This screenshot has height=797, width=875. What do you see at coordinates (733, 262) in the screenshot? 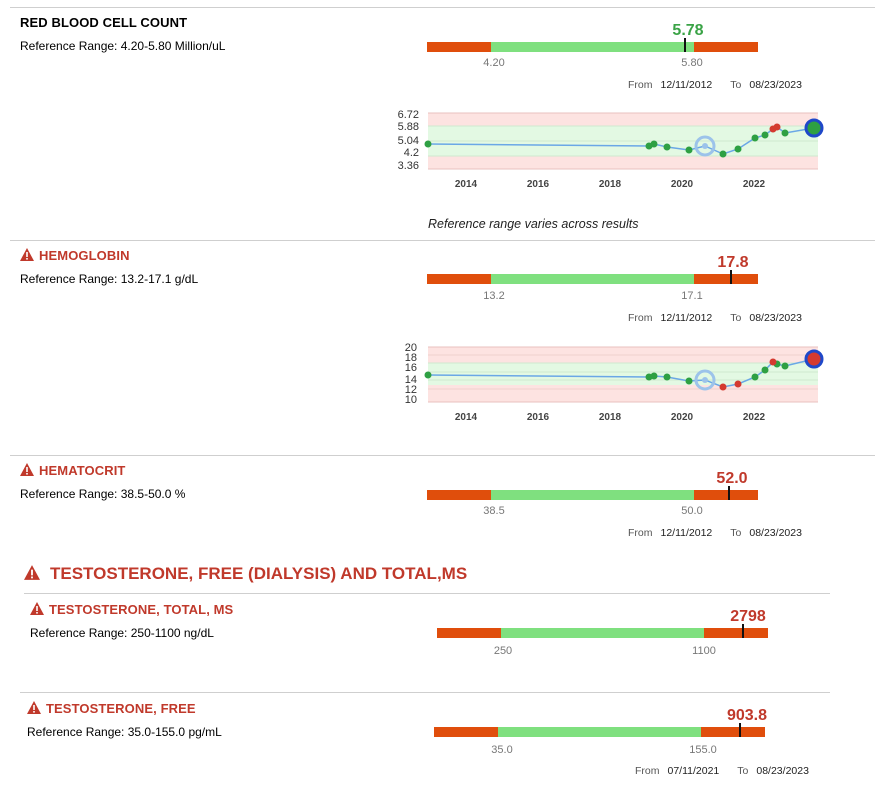
I see `hgb-value: 17.8` at bounding box center [733, 262].